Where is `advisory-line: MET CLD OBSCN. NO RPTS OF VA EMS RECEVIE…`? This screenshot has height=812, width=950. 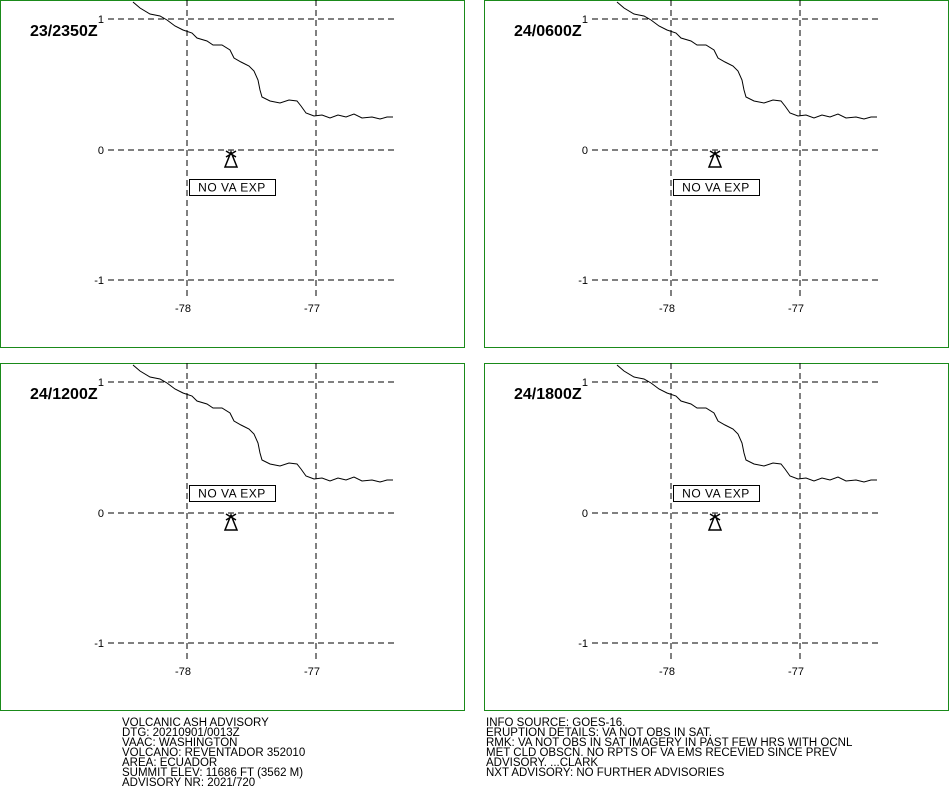
advisory-line: MET CLD OBSCN. NO RPTS OF VA EMS RECEVIE… is located at coordinates (661, 753).